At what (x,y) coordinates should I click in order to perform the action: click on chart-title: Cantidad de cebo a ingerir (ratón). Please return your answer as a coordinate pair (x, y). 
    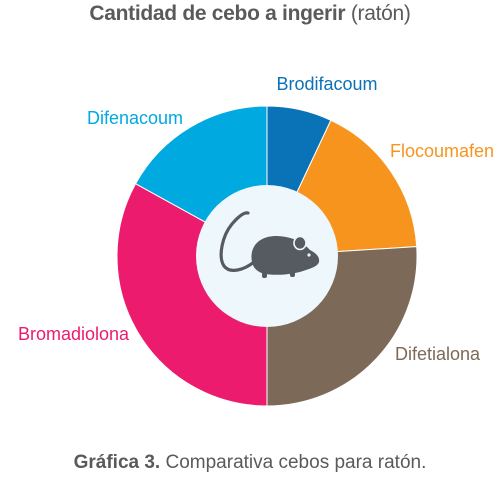
    Looking at the image, I should click on (250, 14).